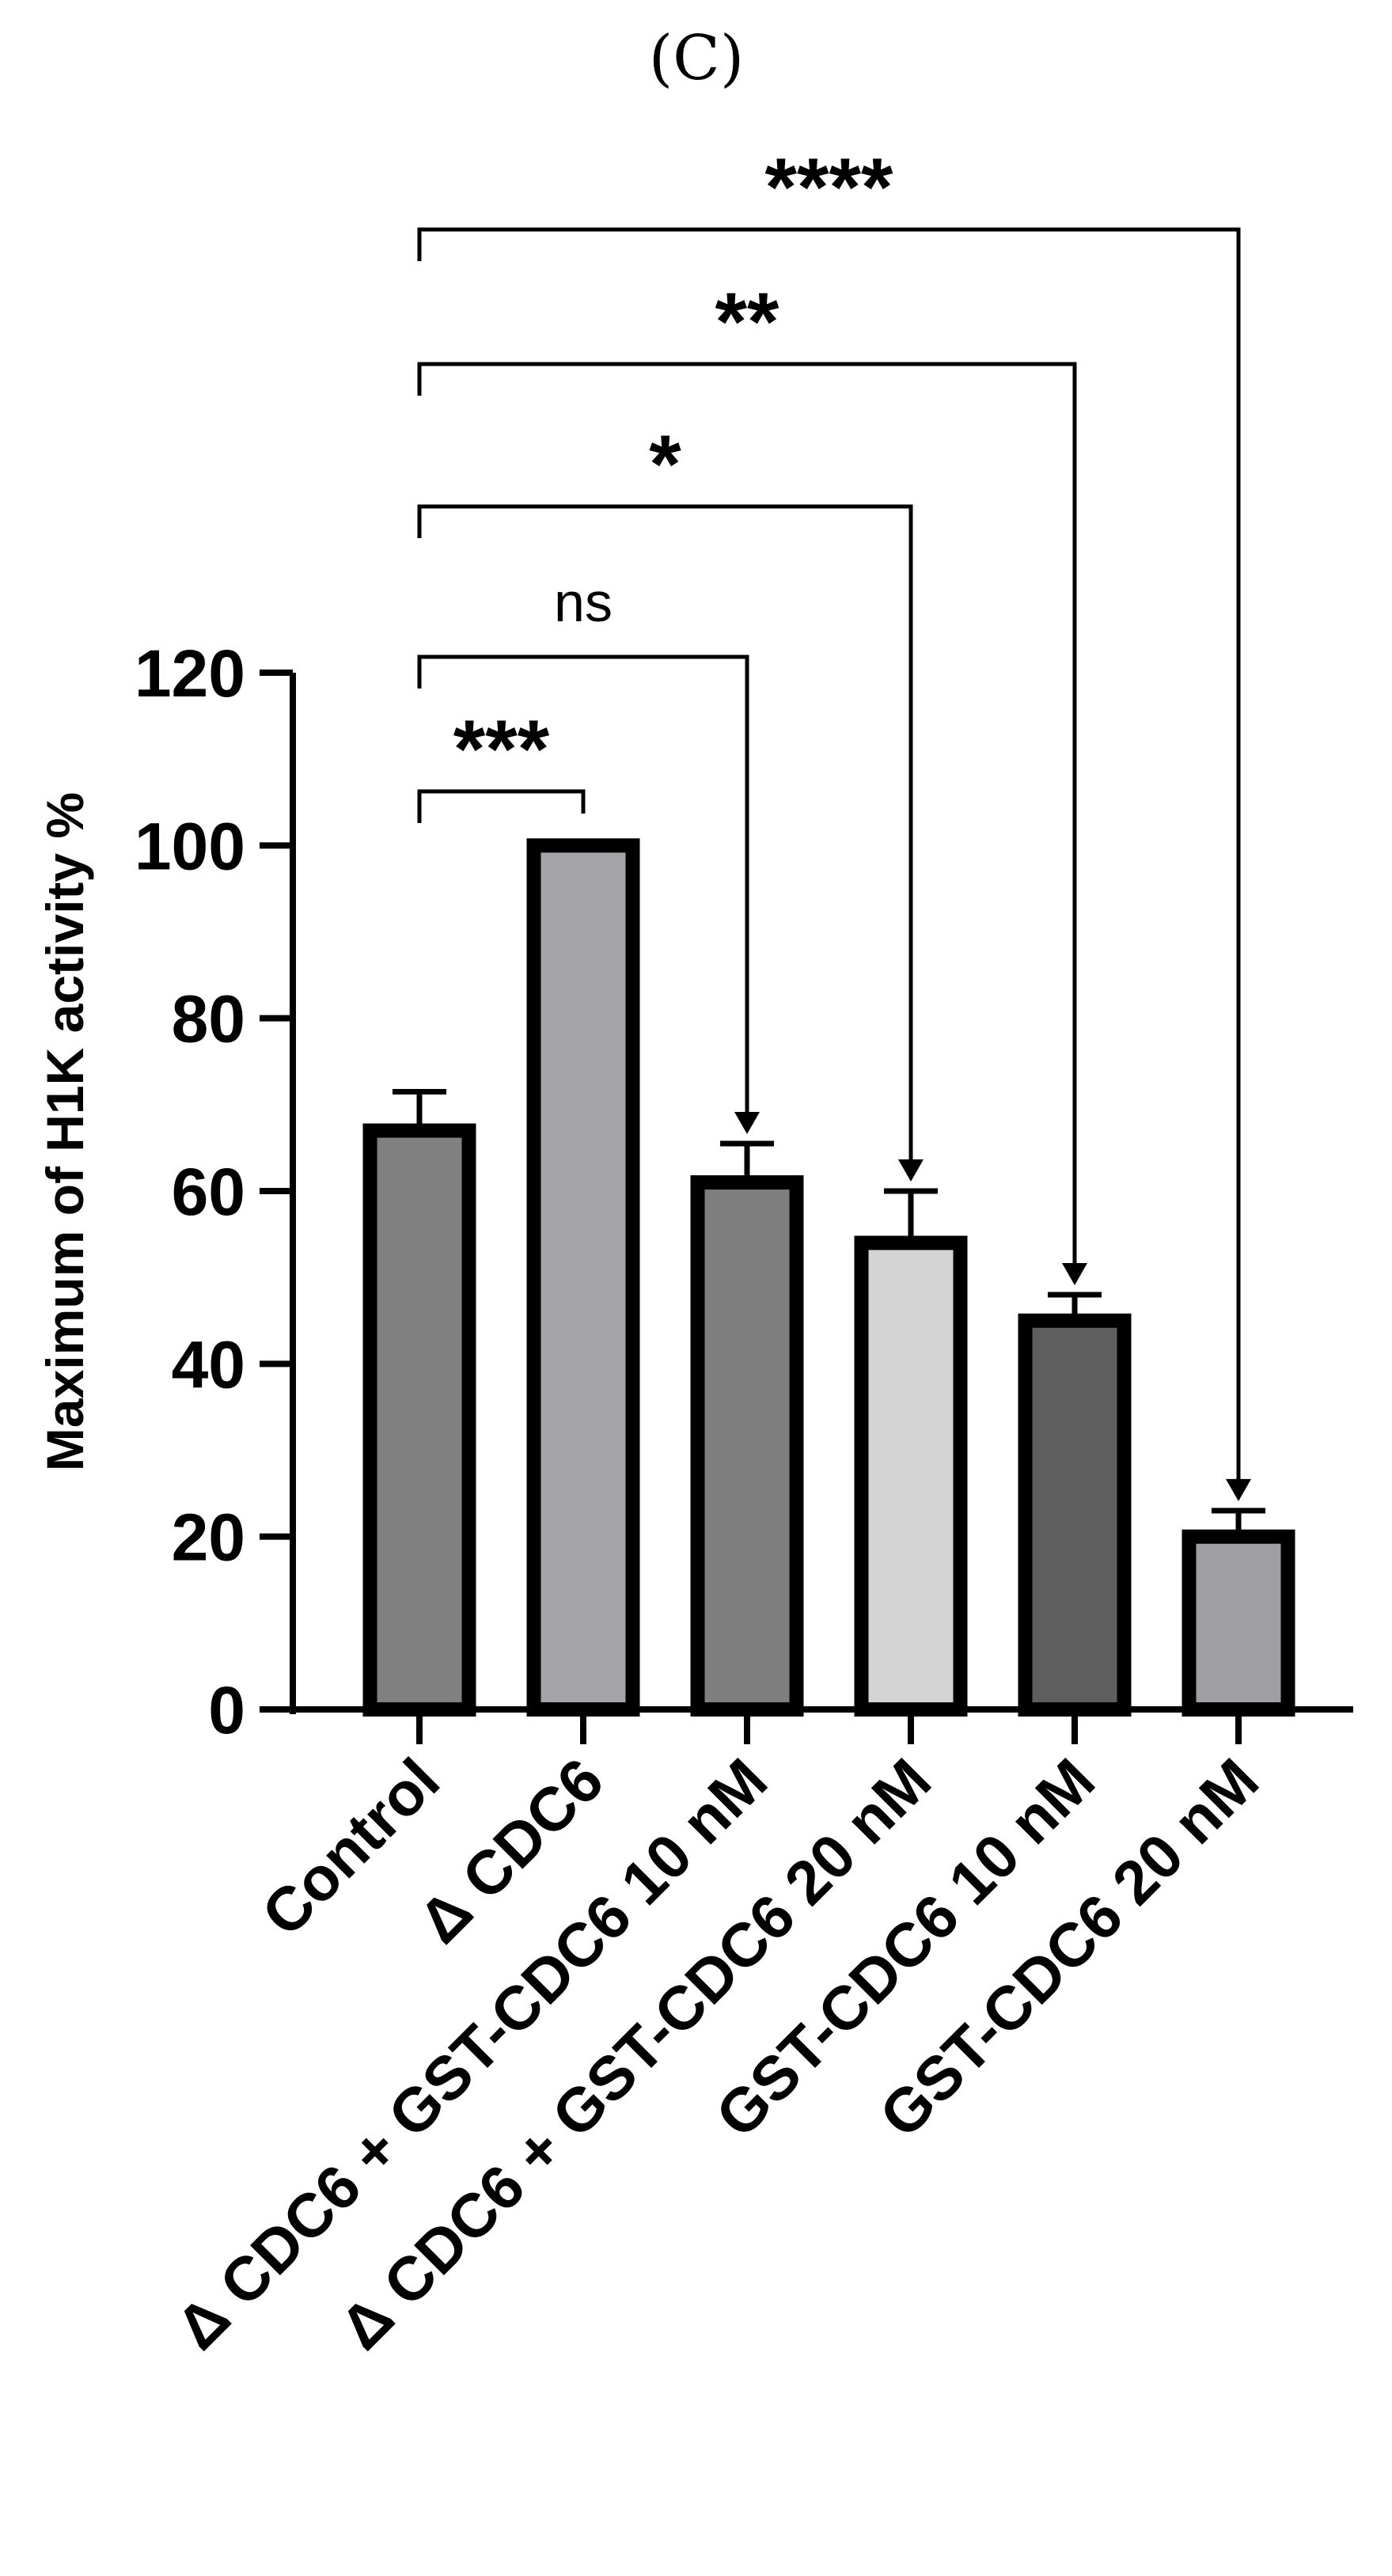  Describe the element at coordinates (829, 187) in the screenshot. I see `significance-label: ****` at that location.